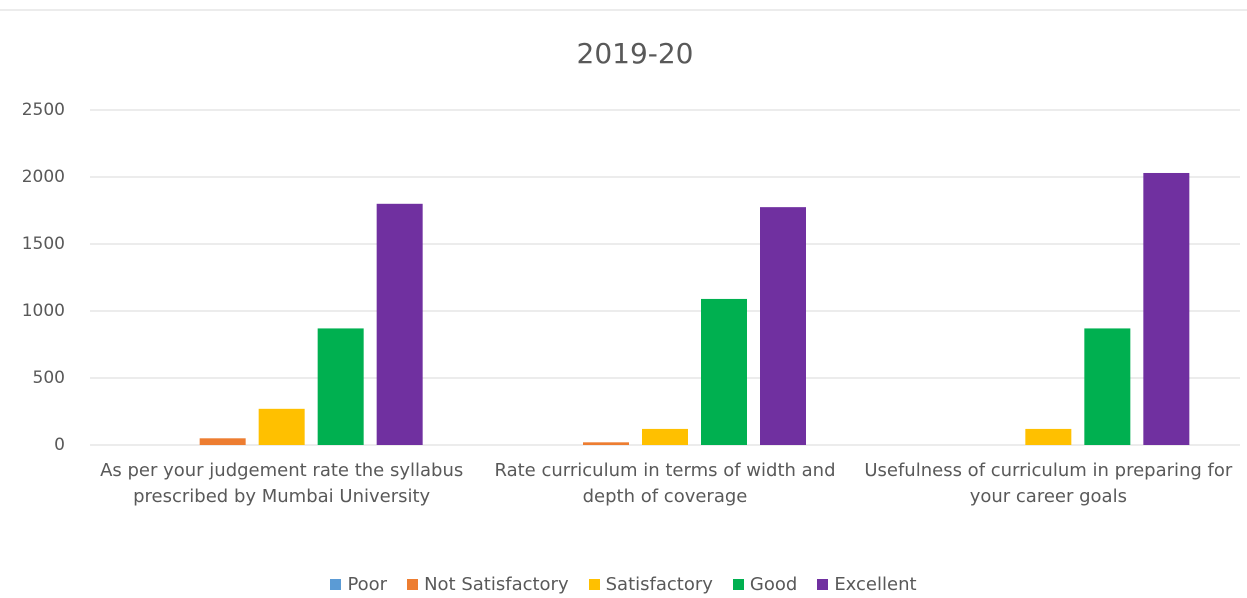 Image resolution: width=1247 pixels, height=598 pixels. I want to click on y-tick-label: 1500, so click(43, 244).